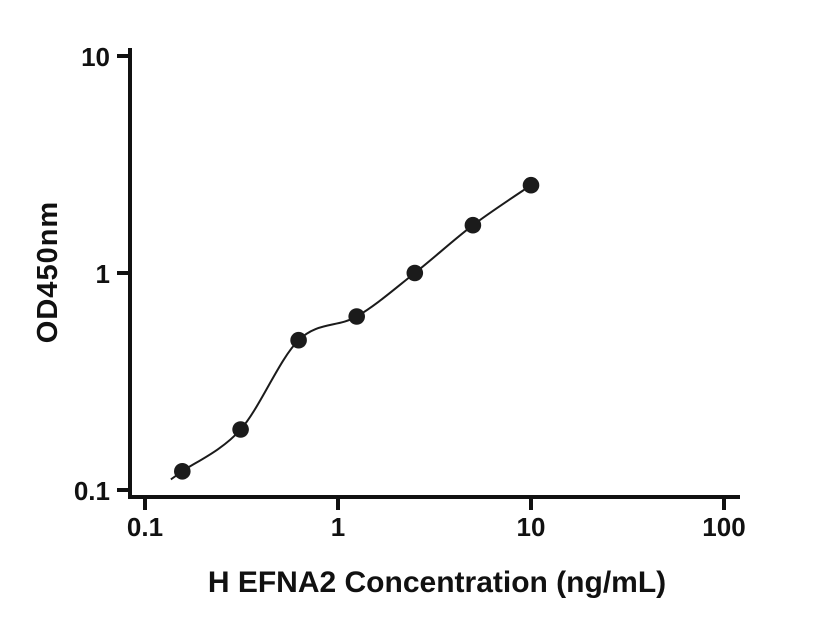  What do you see at coordinates (48, 272) in the screenshot?
I see `y-axis-title: OD450nm` at bounding box center [48, 272].